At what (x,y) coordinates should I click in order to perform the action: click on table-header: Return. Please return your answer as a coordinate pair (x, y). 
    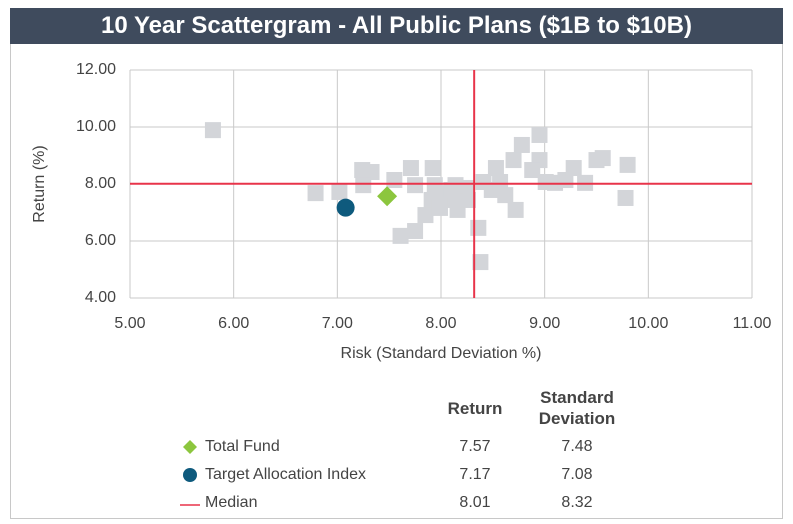
    Looking at the image, I should click on (475, 408).